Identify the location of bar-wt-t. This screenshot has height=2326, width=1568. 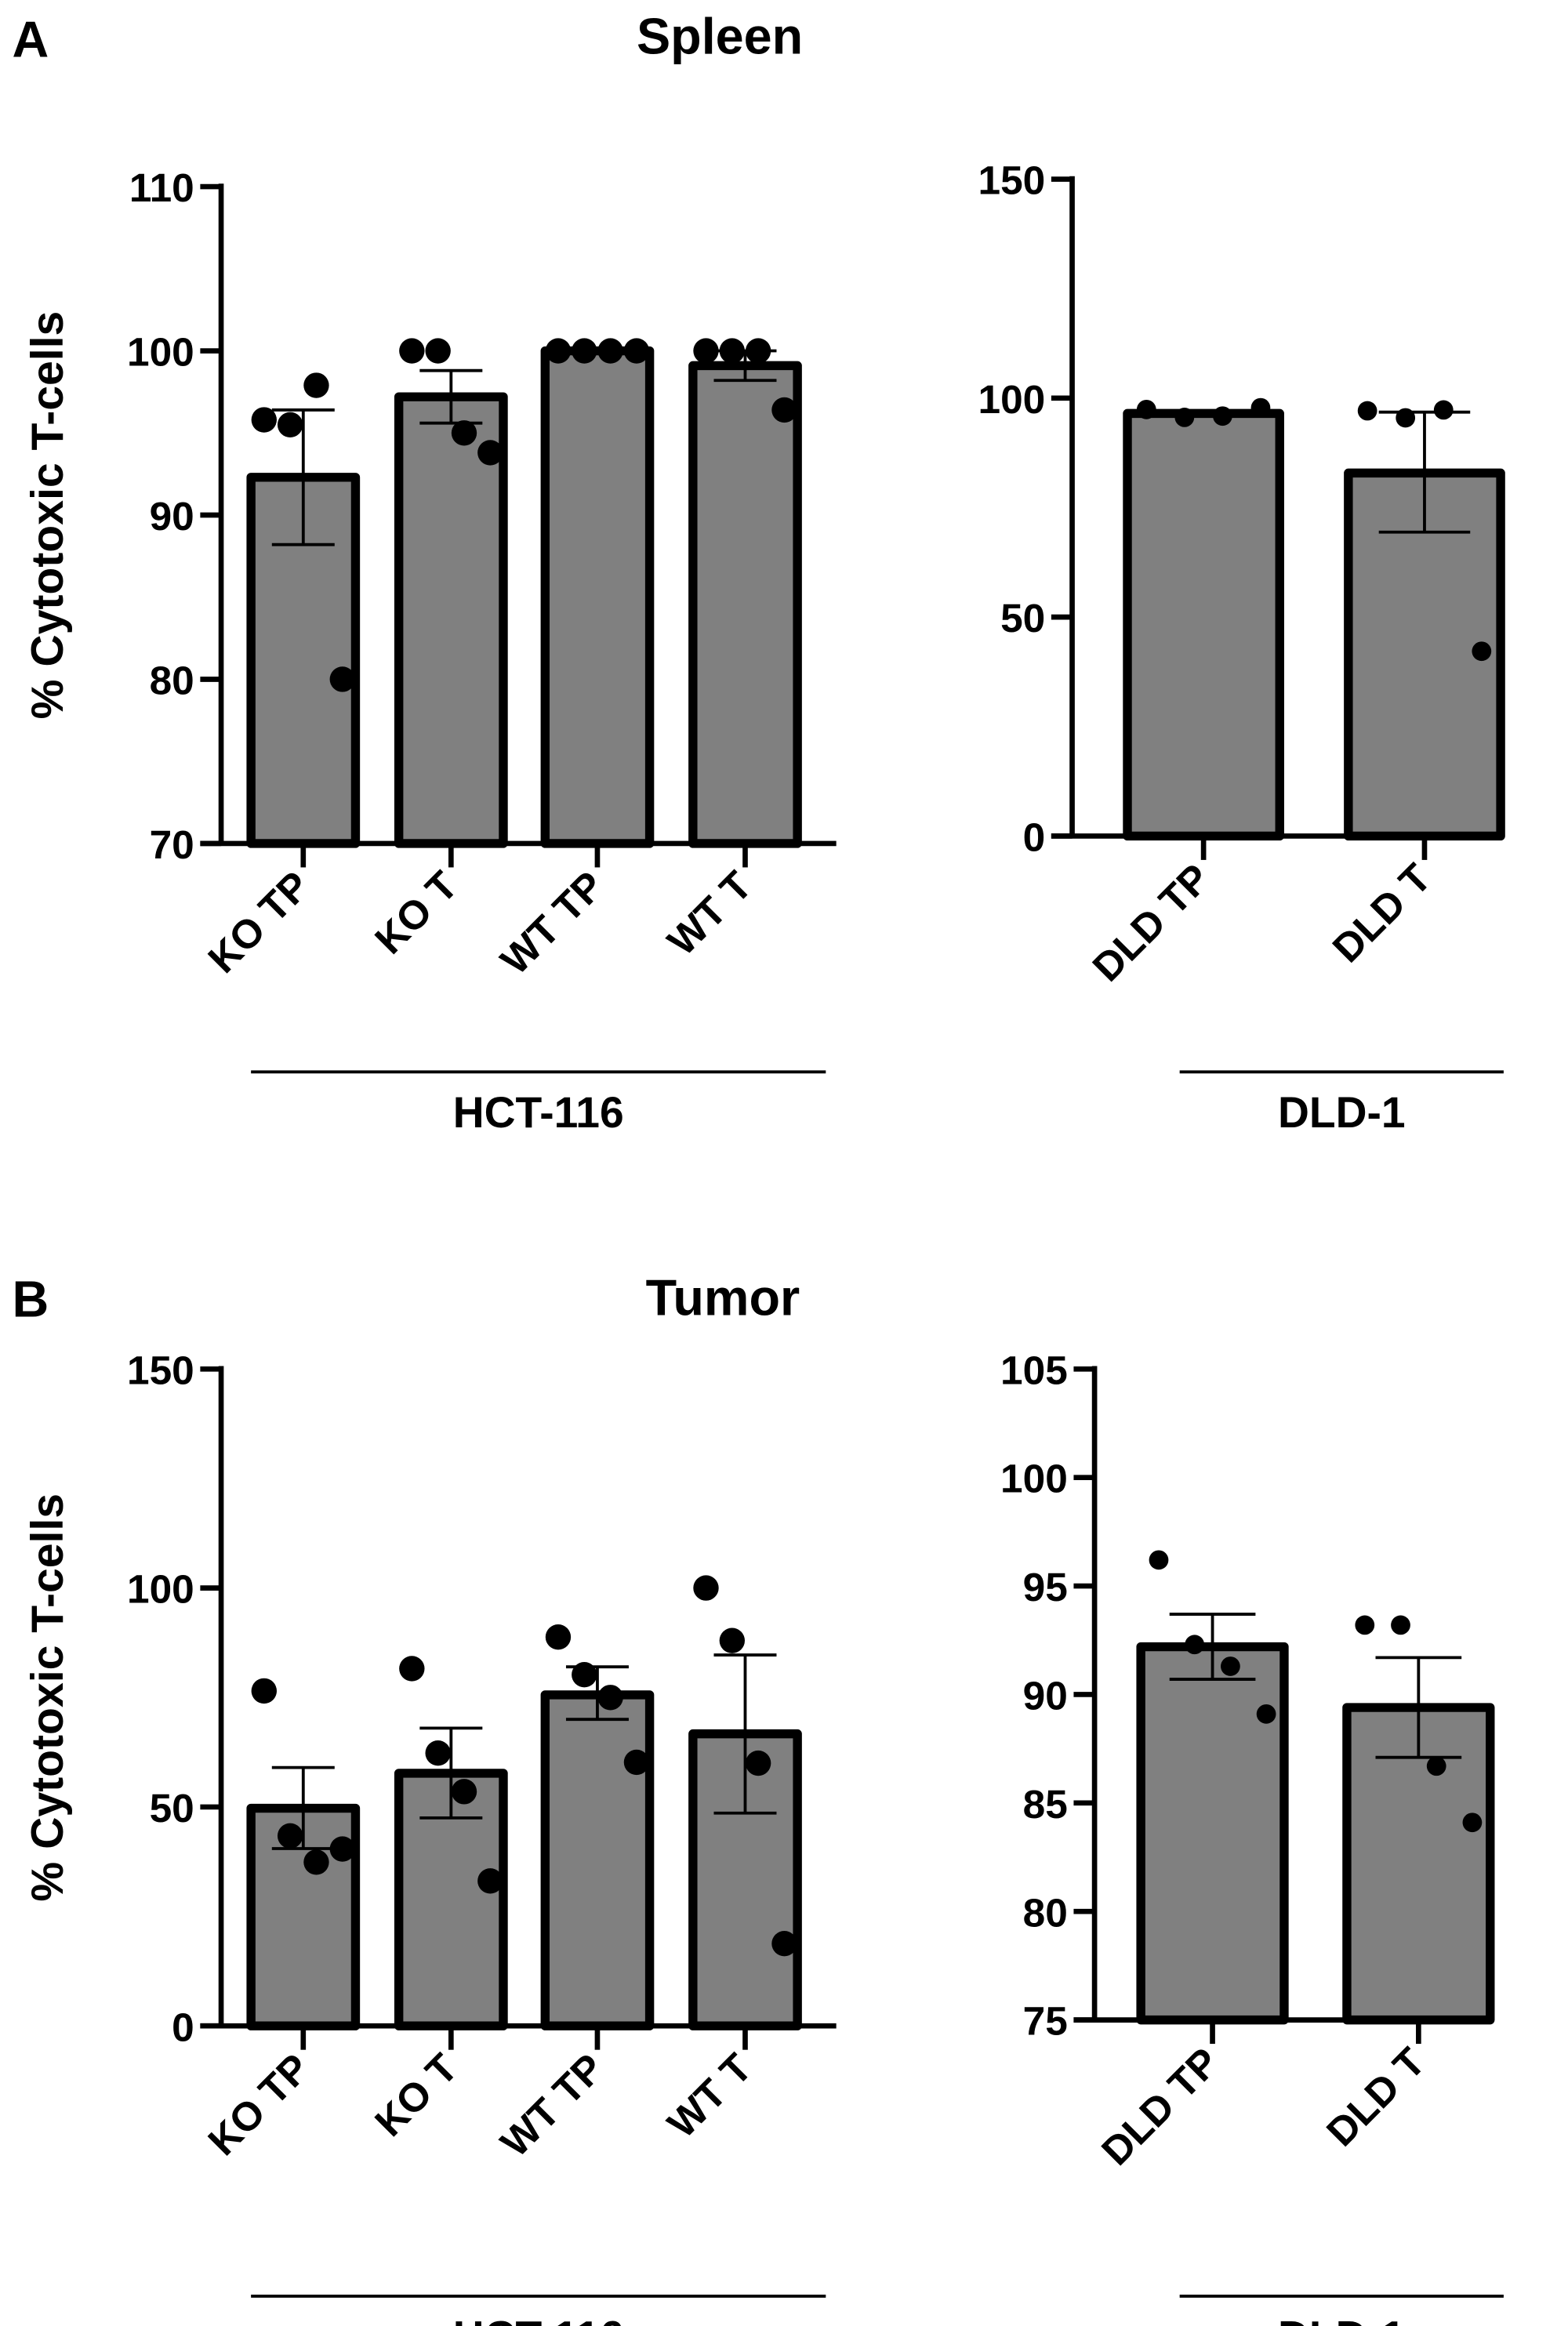
(745, 604).